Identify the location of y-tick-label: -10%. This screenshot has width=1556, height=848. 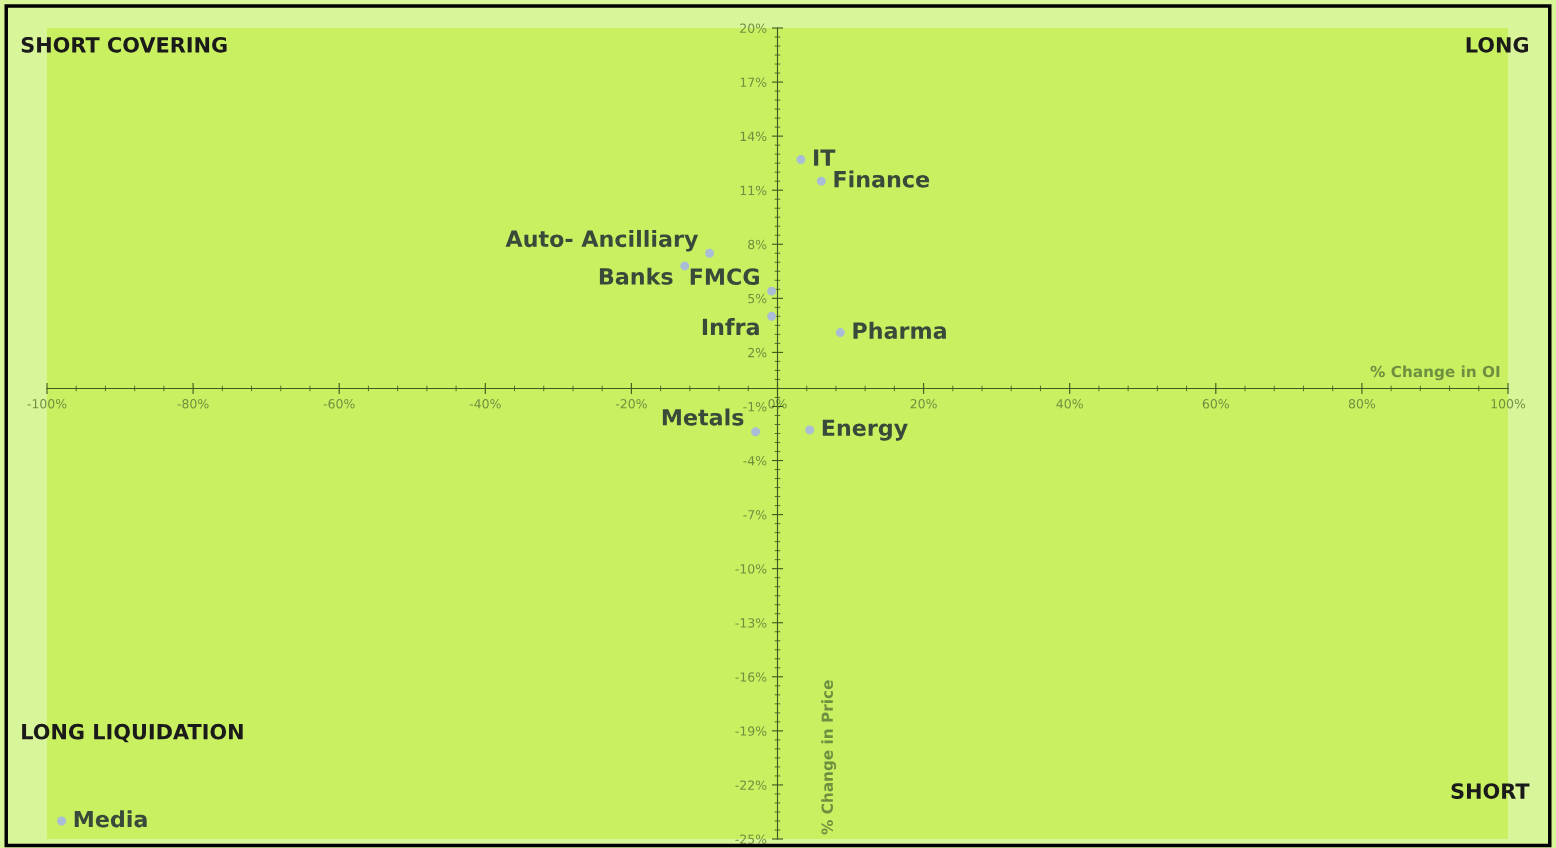
(751, 569).